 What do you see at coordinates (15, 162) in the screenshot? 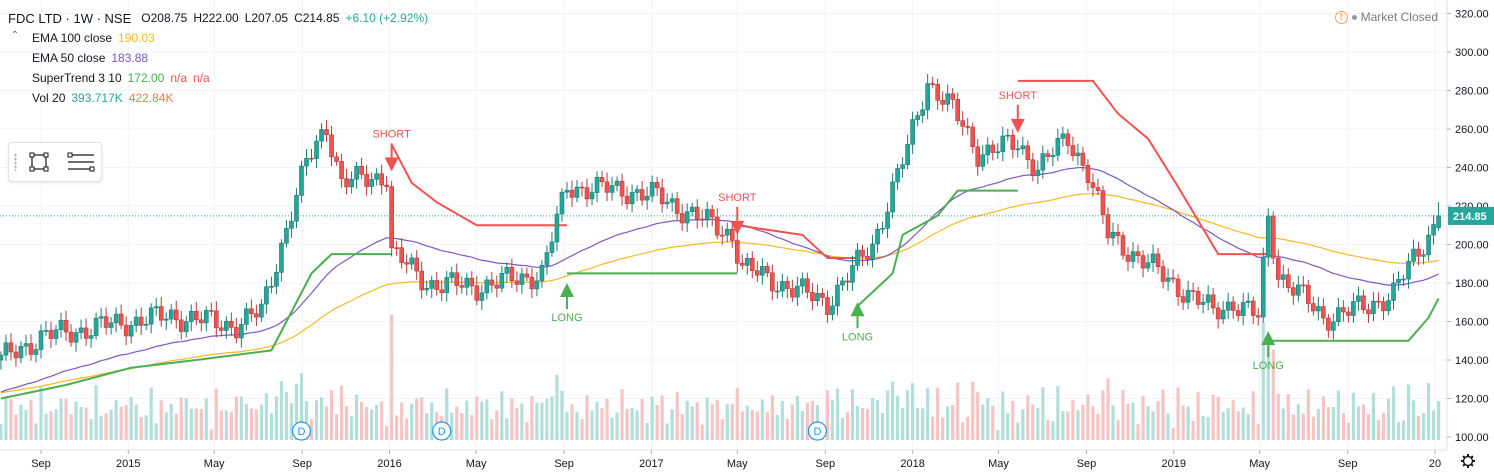
I see `drag-grip-icon` at bounding box center [15, 162].